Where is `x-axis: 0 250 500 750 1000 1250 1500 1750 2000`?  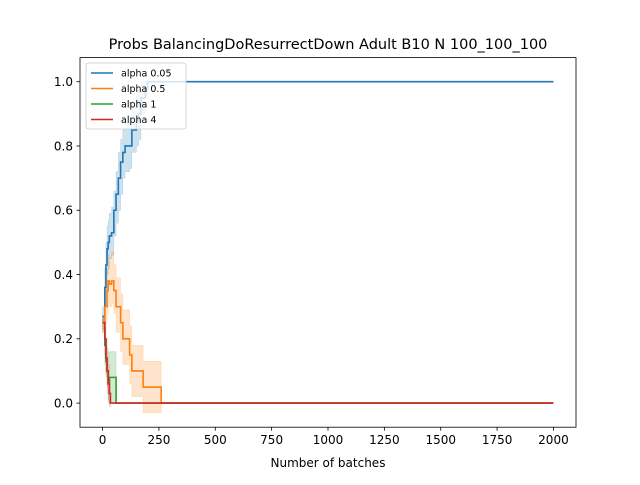 x-axis: 0 250 500 750 1000 1250 1500 1750 2000 is located at coordinates (334, 437).